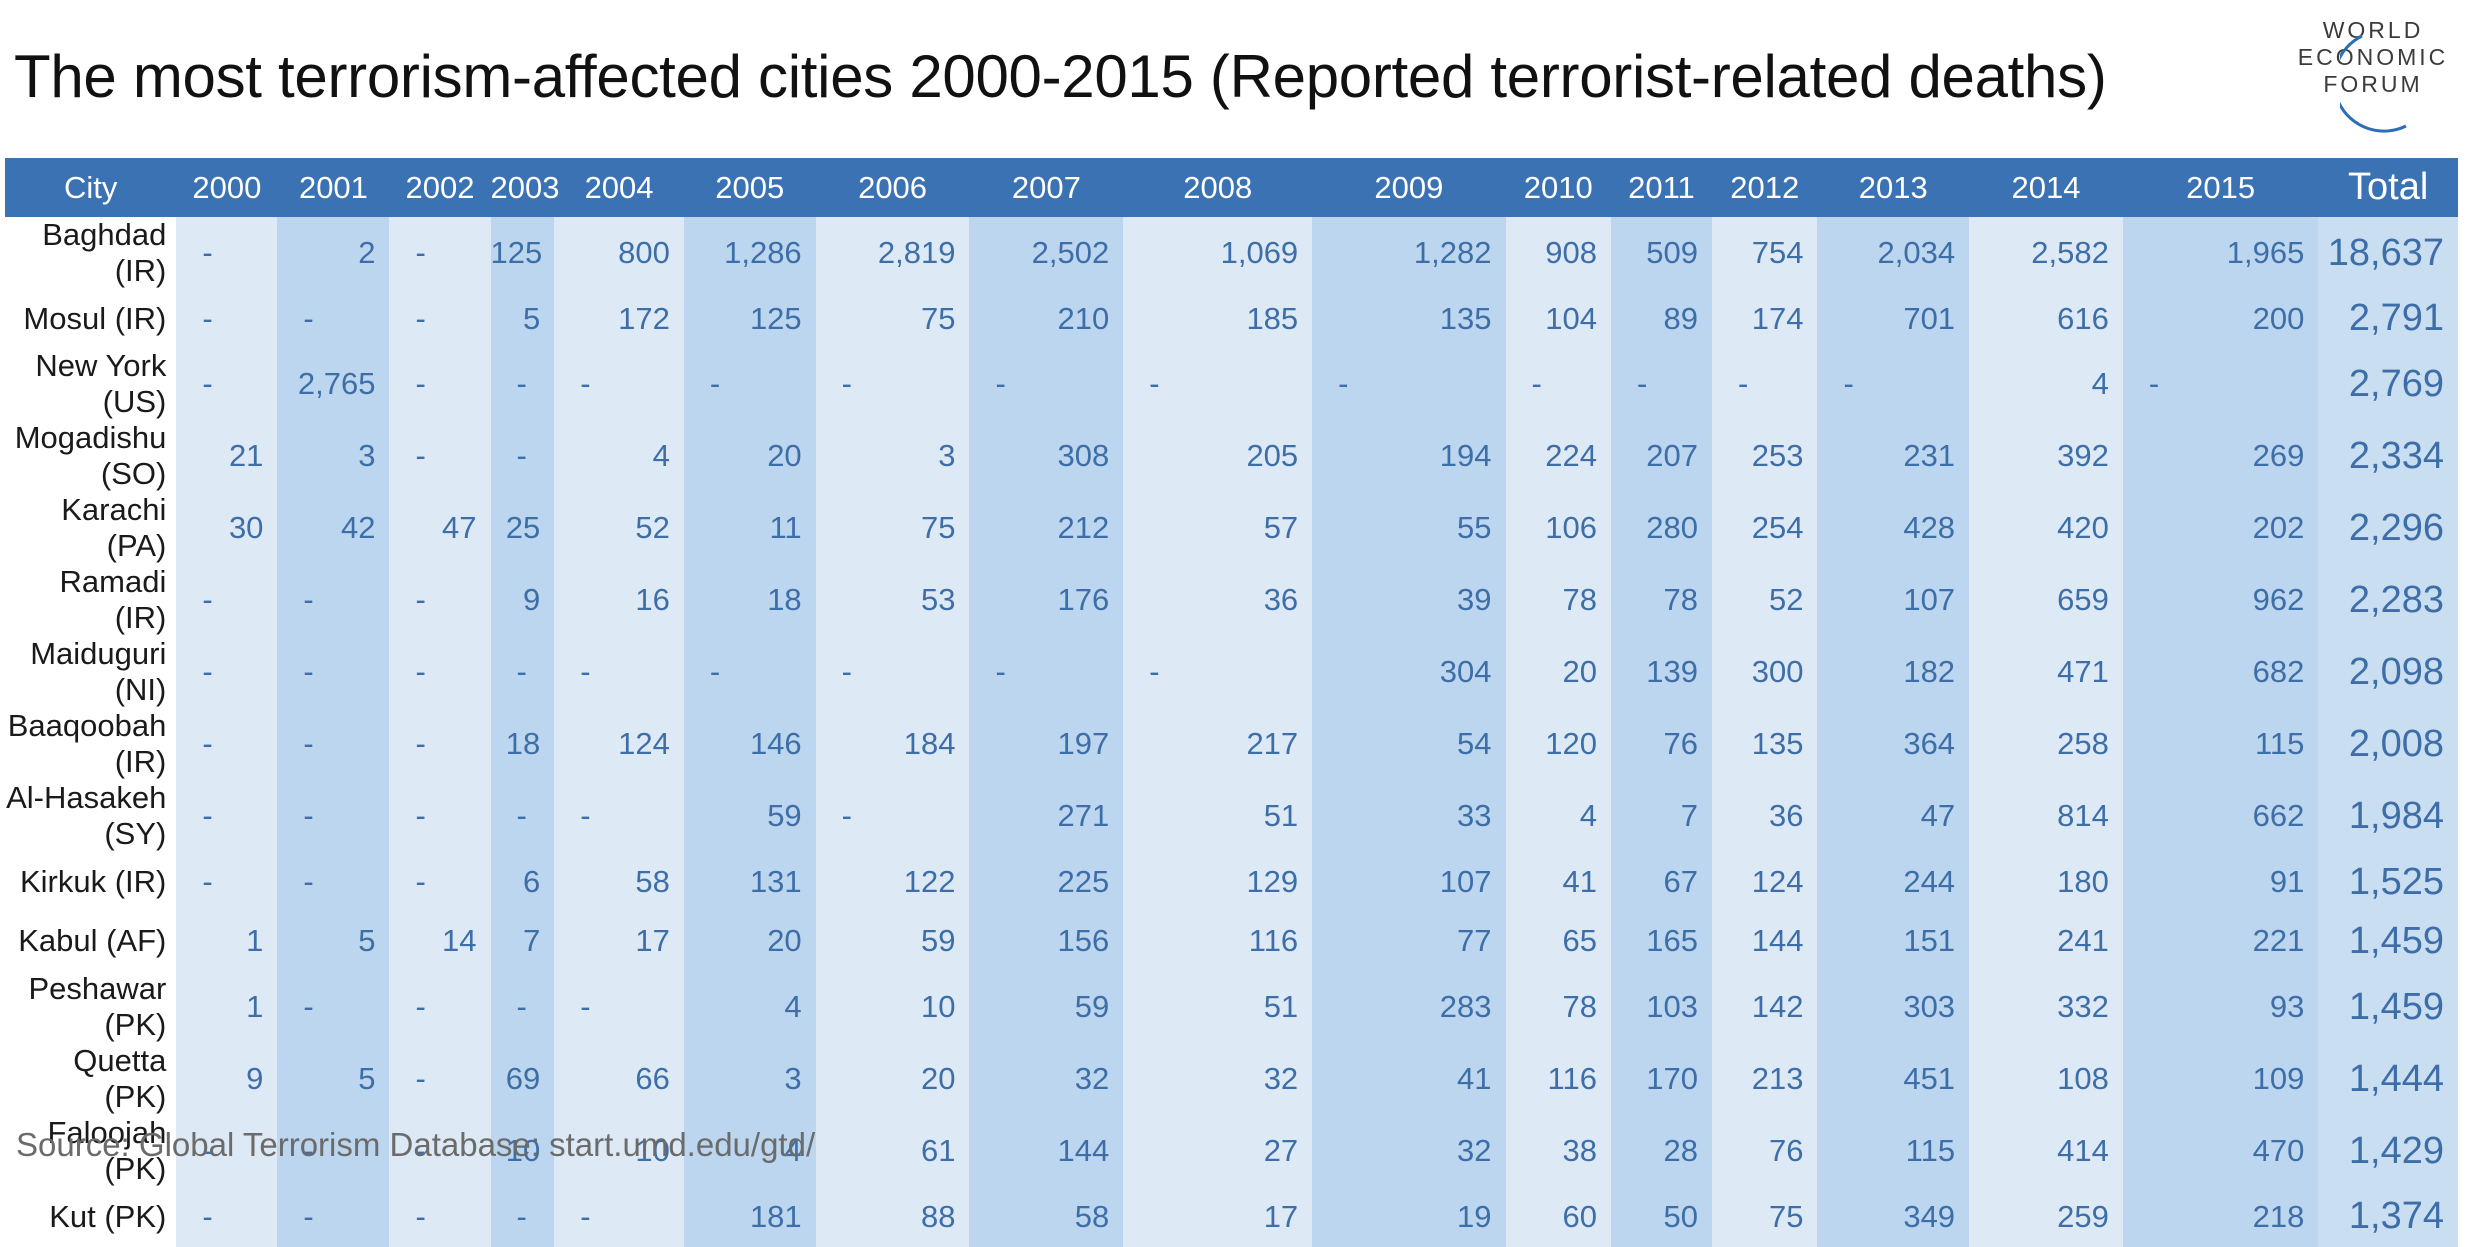 The width and height of the screenshot is (2470, 1247). Describe the element at coordinates (1661, 456) in the screenshot. I see `value-cell: 207` at that location.